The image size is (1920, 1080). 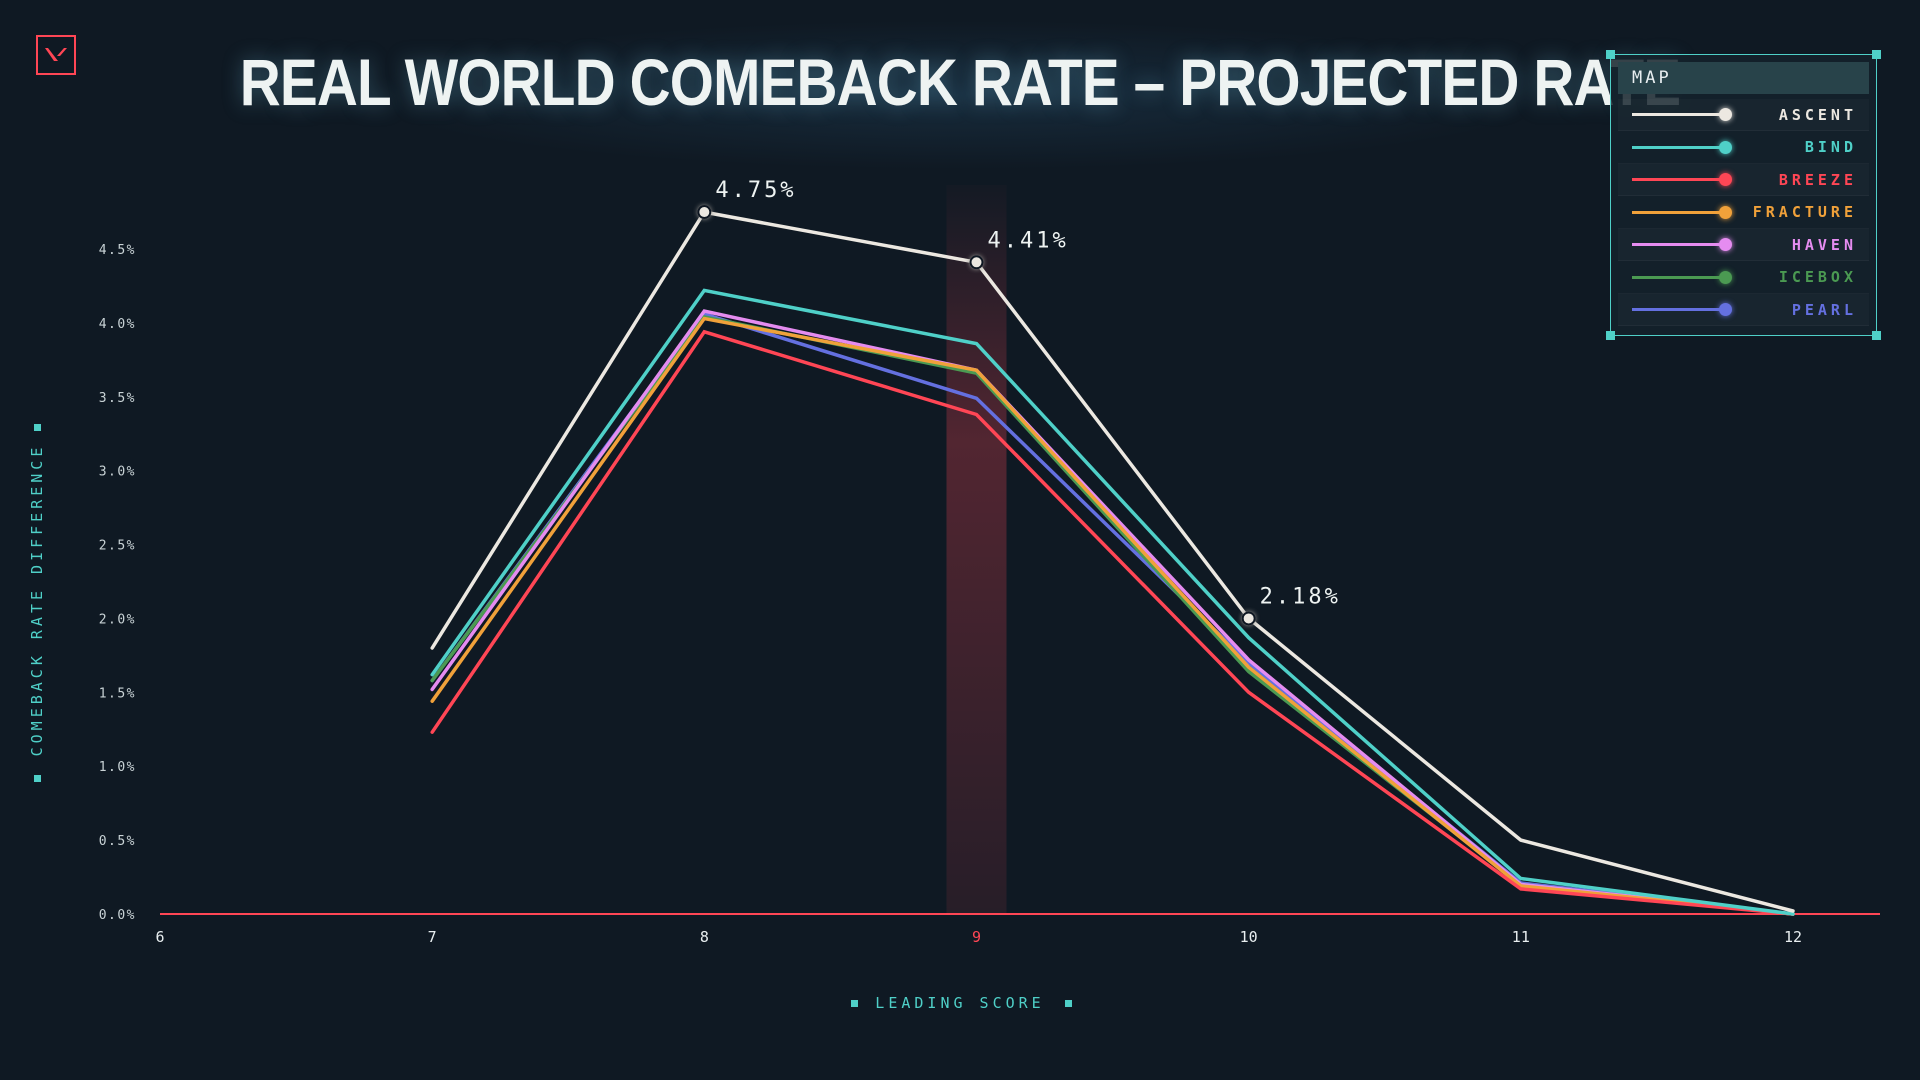 I want to click on legend-item-ascent: ASCENT, so click(x=1743, y=115).